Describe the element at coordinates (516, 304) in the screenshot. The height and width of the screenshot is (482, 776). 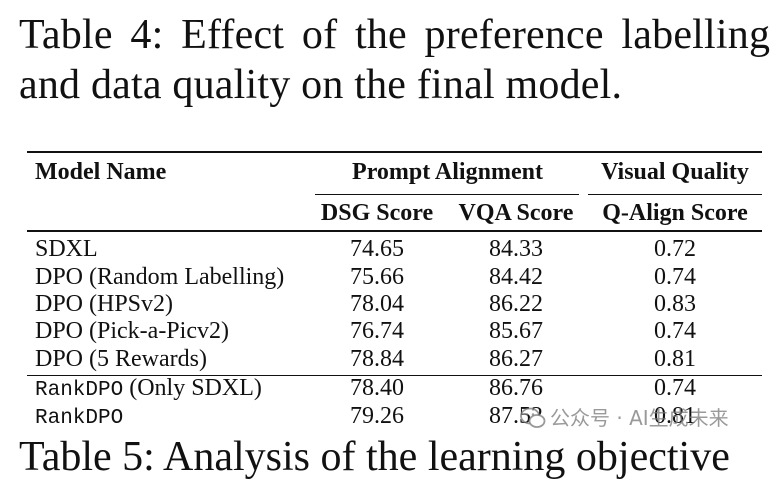
I see `table-row-vqa: 86.22` at that location.